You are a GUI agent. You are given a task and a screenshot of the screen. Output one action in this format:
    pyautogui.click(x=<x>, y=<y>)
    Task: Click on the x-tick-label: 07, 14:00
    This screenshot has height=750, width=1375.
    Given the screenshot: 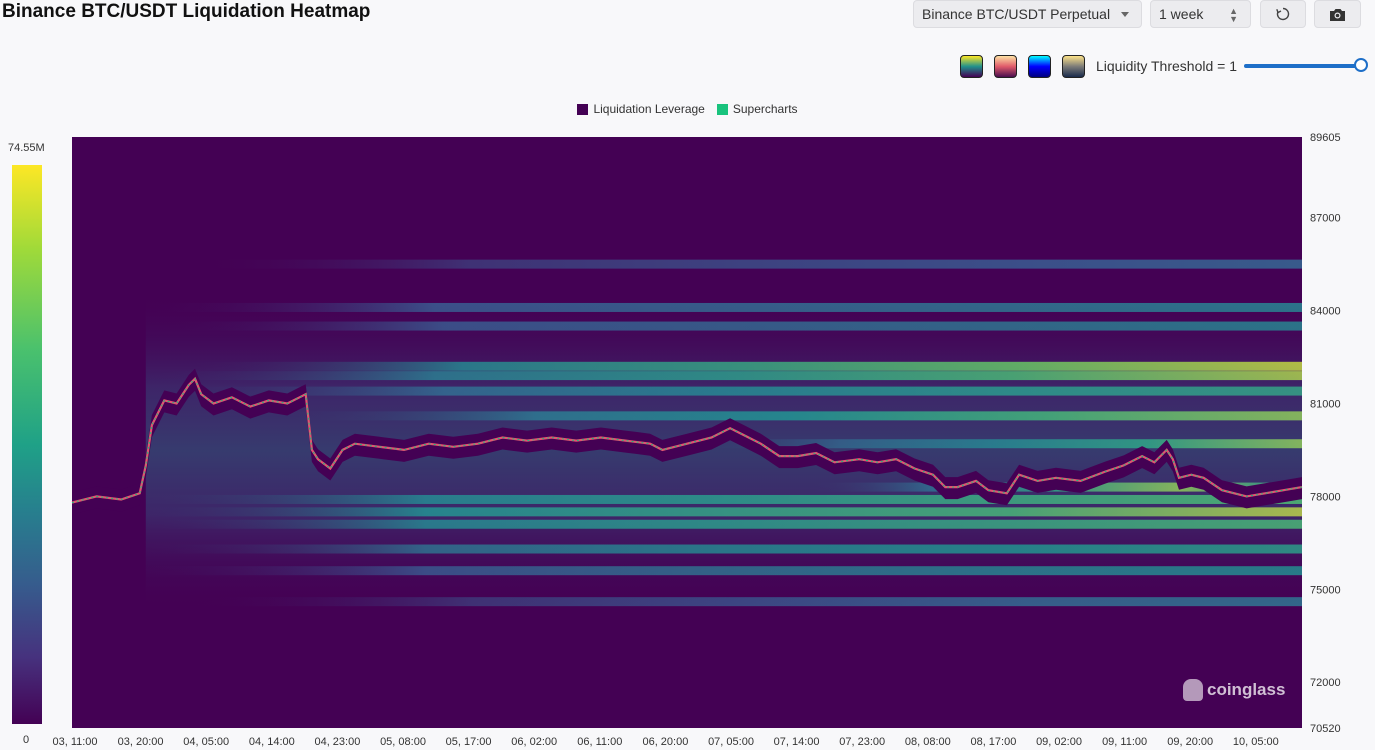 What is the action you would take?
    pyautogui.click(x=797, y=742)
    